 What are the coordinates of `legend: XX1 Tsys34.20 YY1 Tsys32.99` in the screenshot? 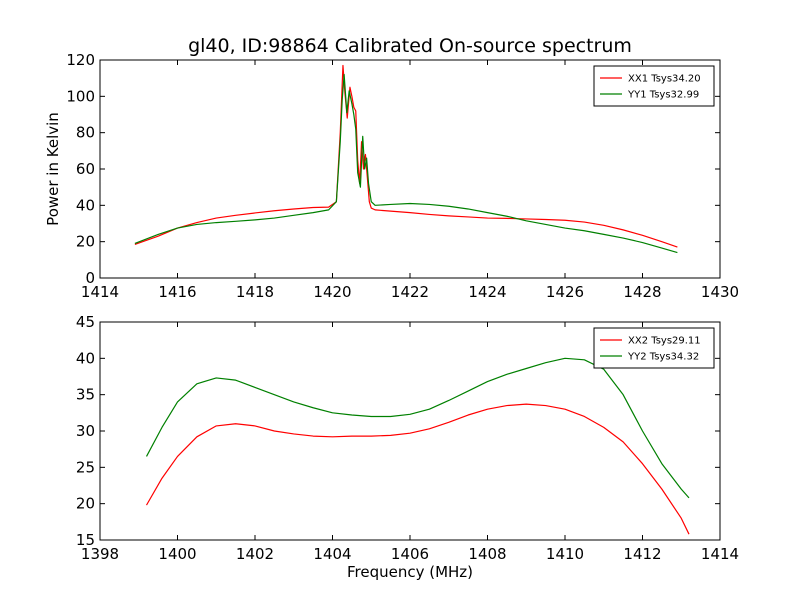 It's located at (654, 86).